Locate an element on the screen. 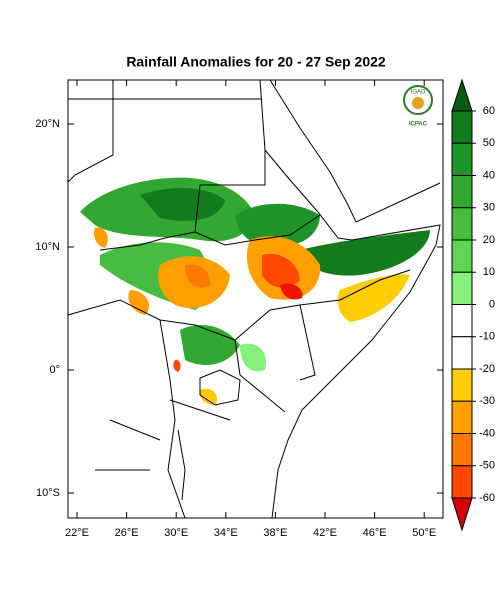  colorbar-label: 20 is located at coordinates (489, 240).